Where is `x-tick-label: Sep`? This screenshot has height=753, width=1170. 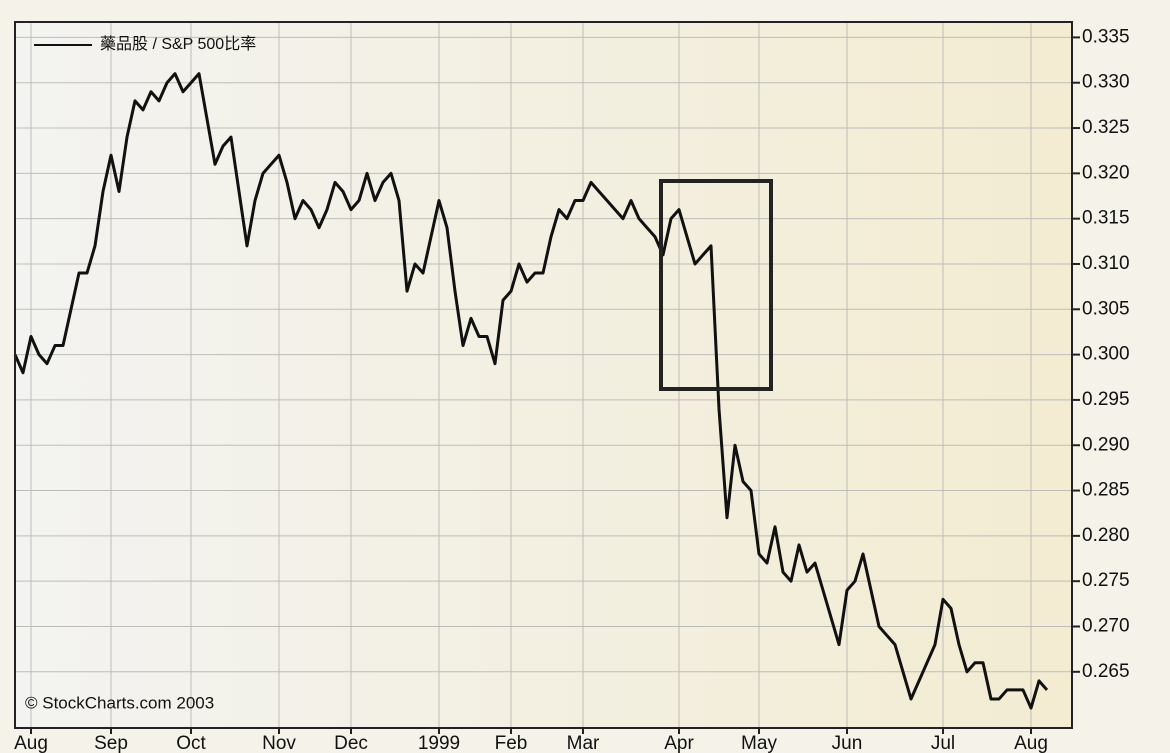 x-tick-label: Sep is located at coordinates (111, 743).